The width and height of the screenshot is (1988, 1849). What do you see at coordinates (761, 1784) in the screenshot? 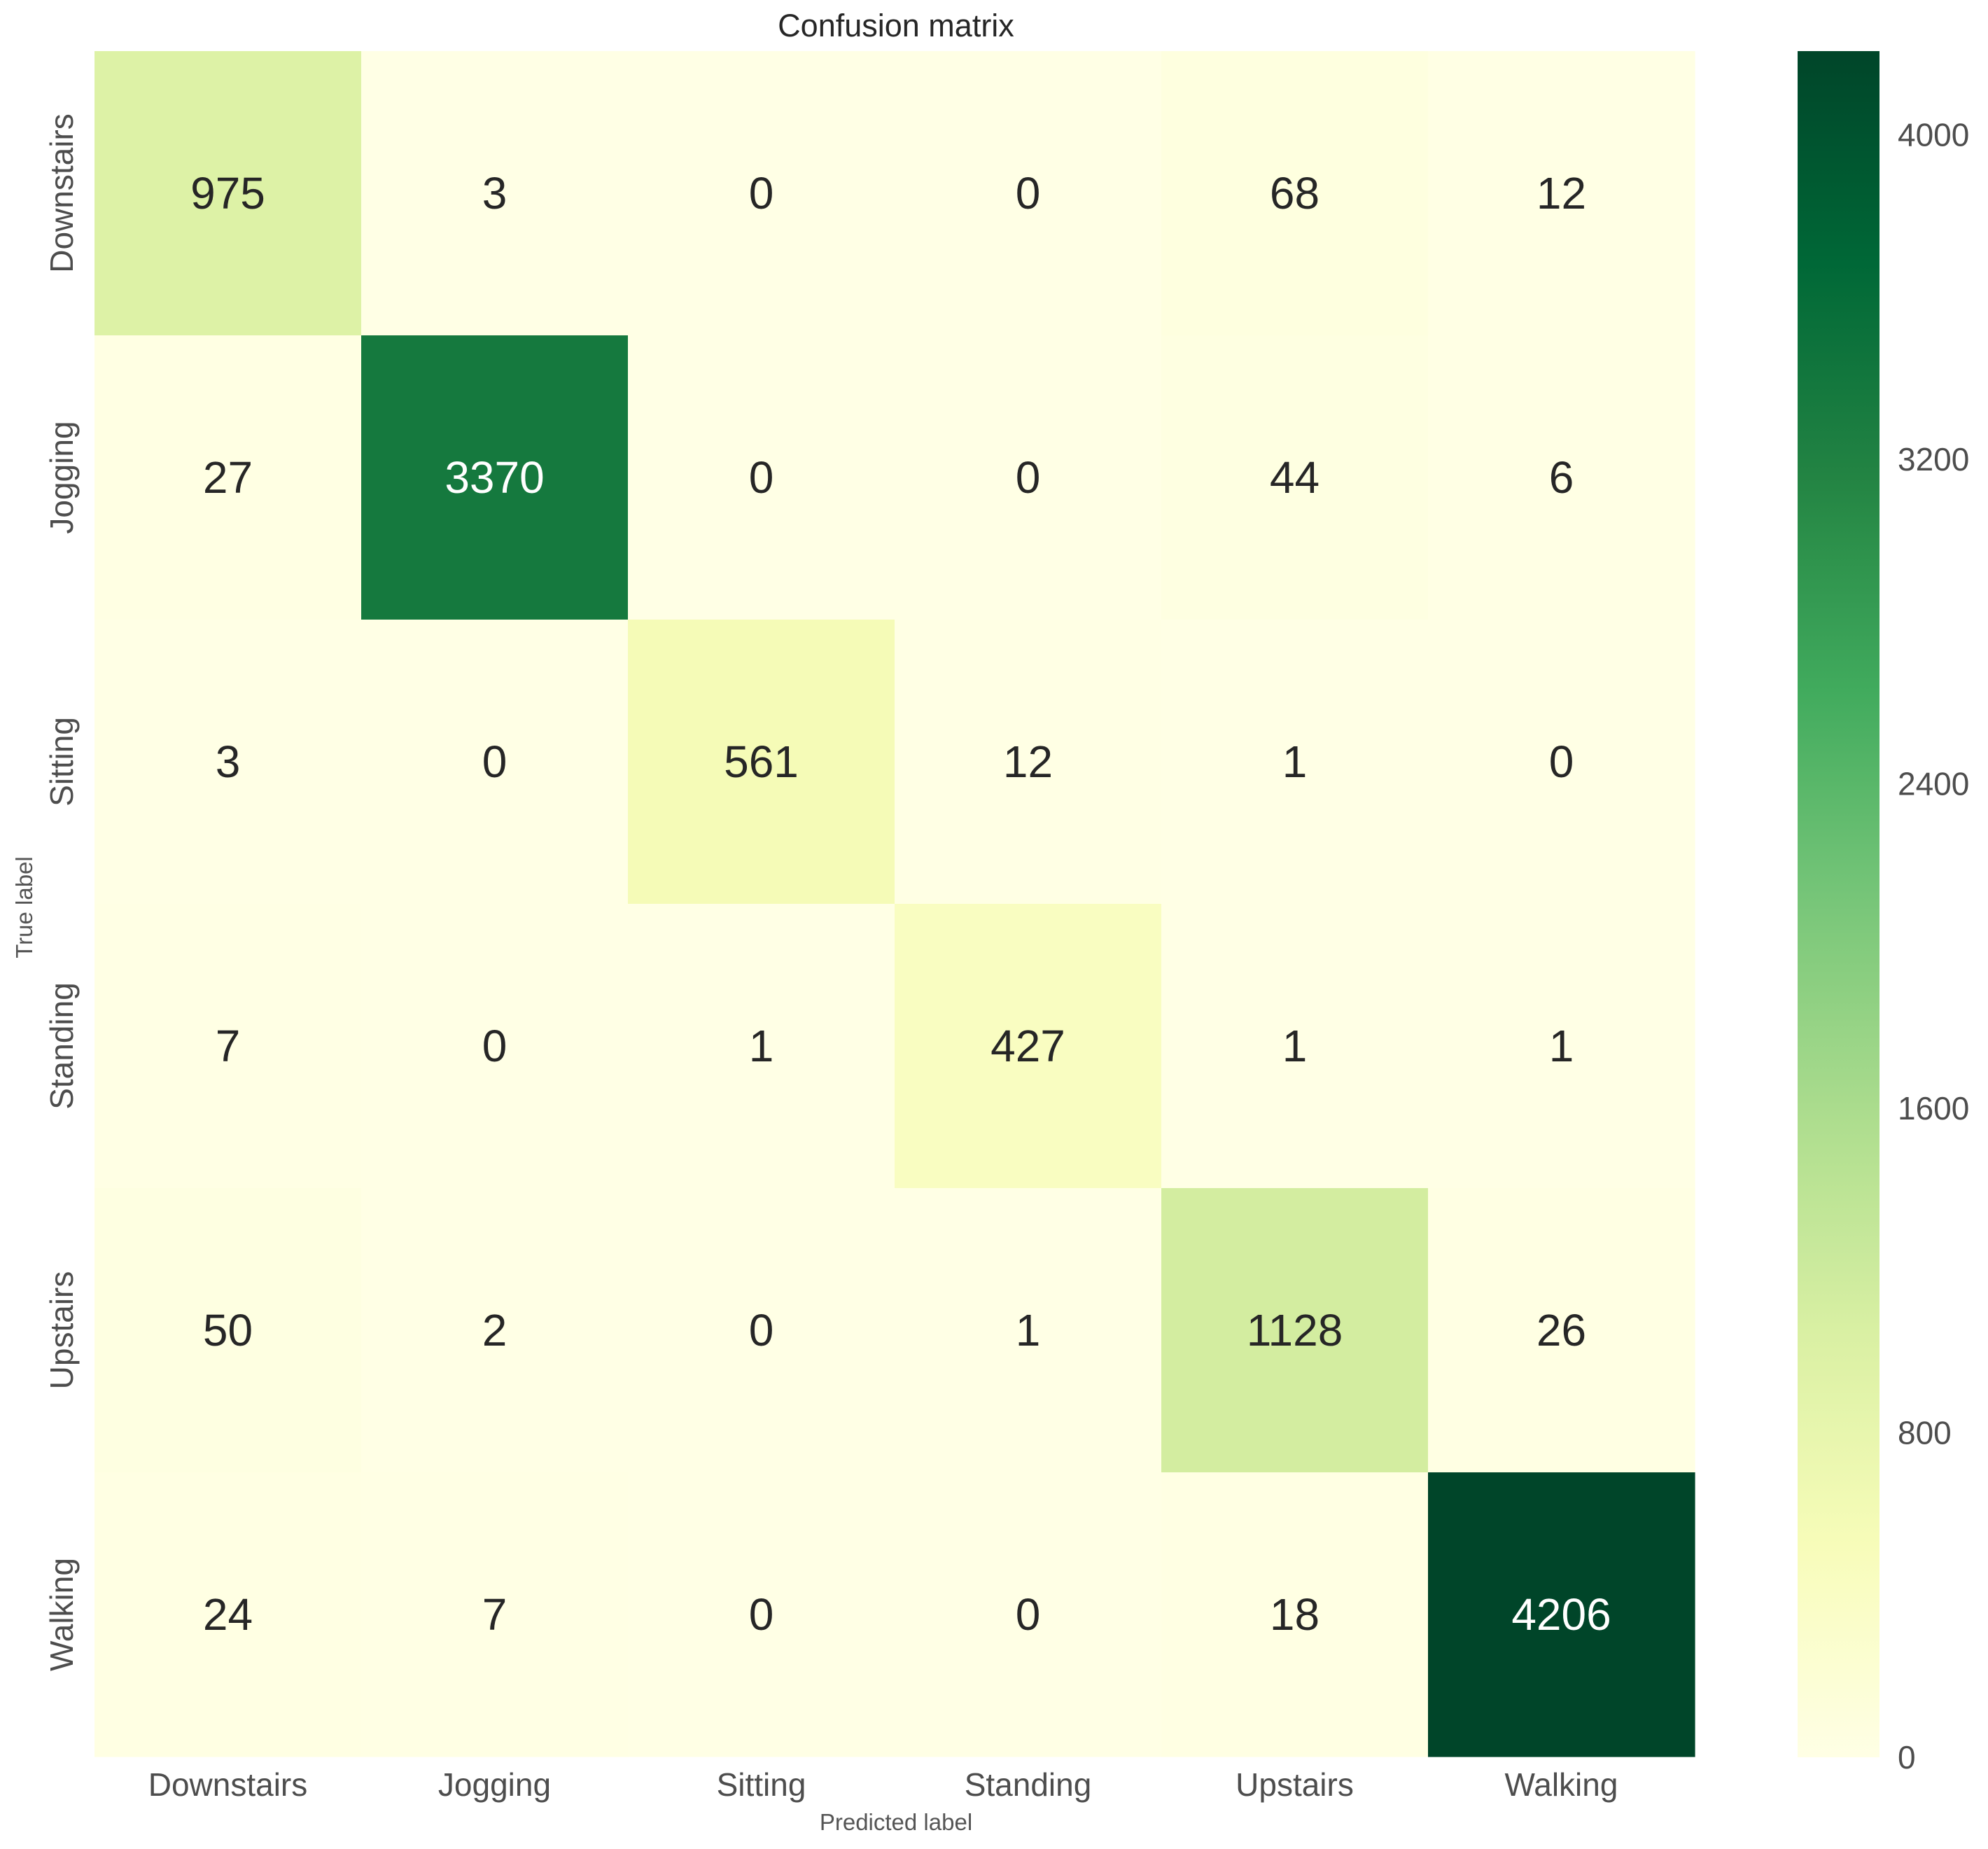
I see `x-tick-label: Sitting` at bounding box center [761, 1784].